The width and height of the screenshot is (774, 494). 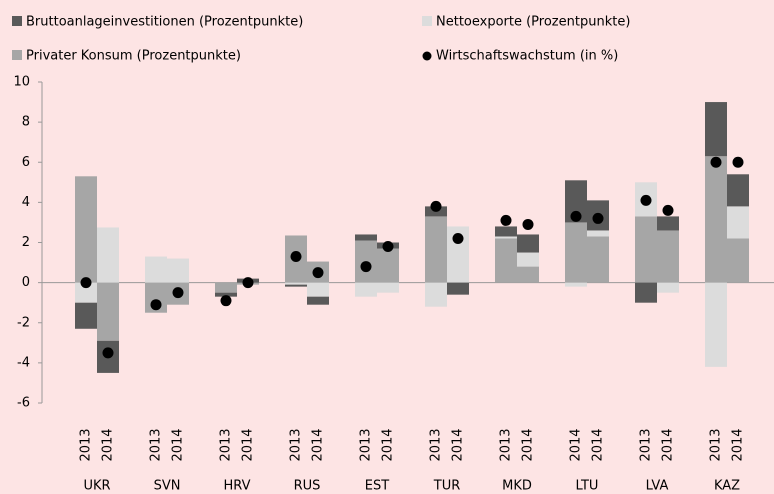 I want to click on group-label: MKD, so click(x=517, y=486).